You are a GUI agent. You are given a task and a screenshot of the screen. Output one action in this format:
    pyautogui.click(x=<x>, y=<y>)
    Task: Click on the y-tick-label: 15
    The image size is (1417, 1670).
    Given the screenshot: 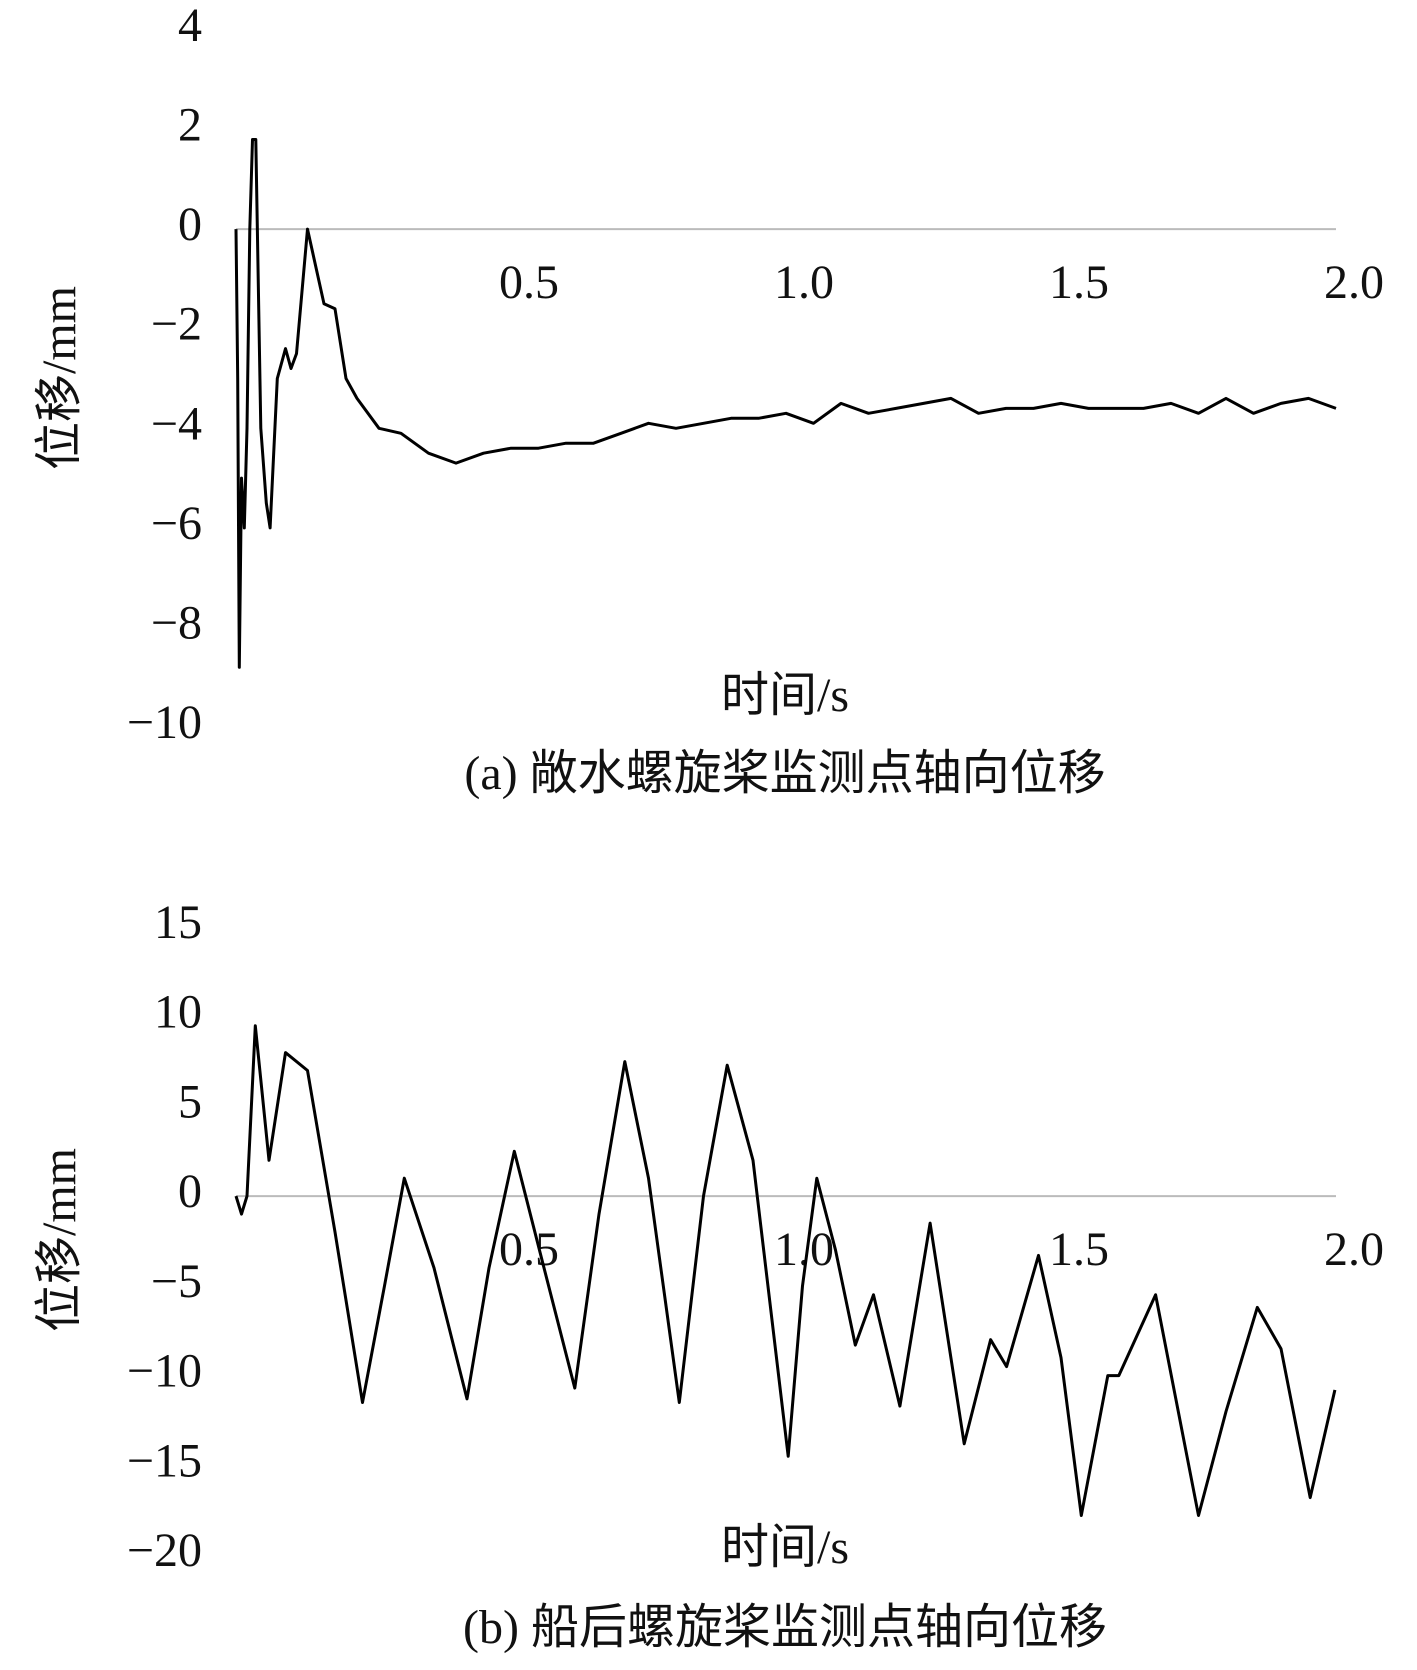 What is the action you would take?
    pyautogui.click(x=178, y=922)
    